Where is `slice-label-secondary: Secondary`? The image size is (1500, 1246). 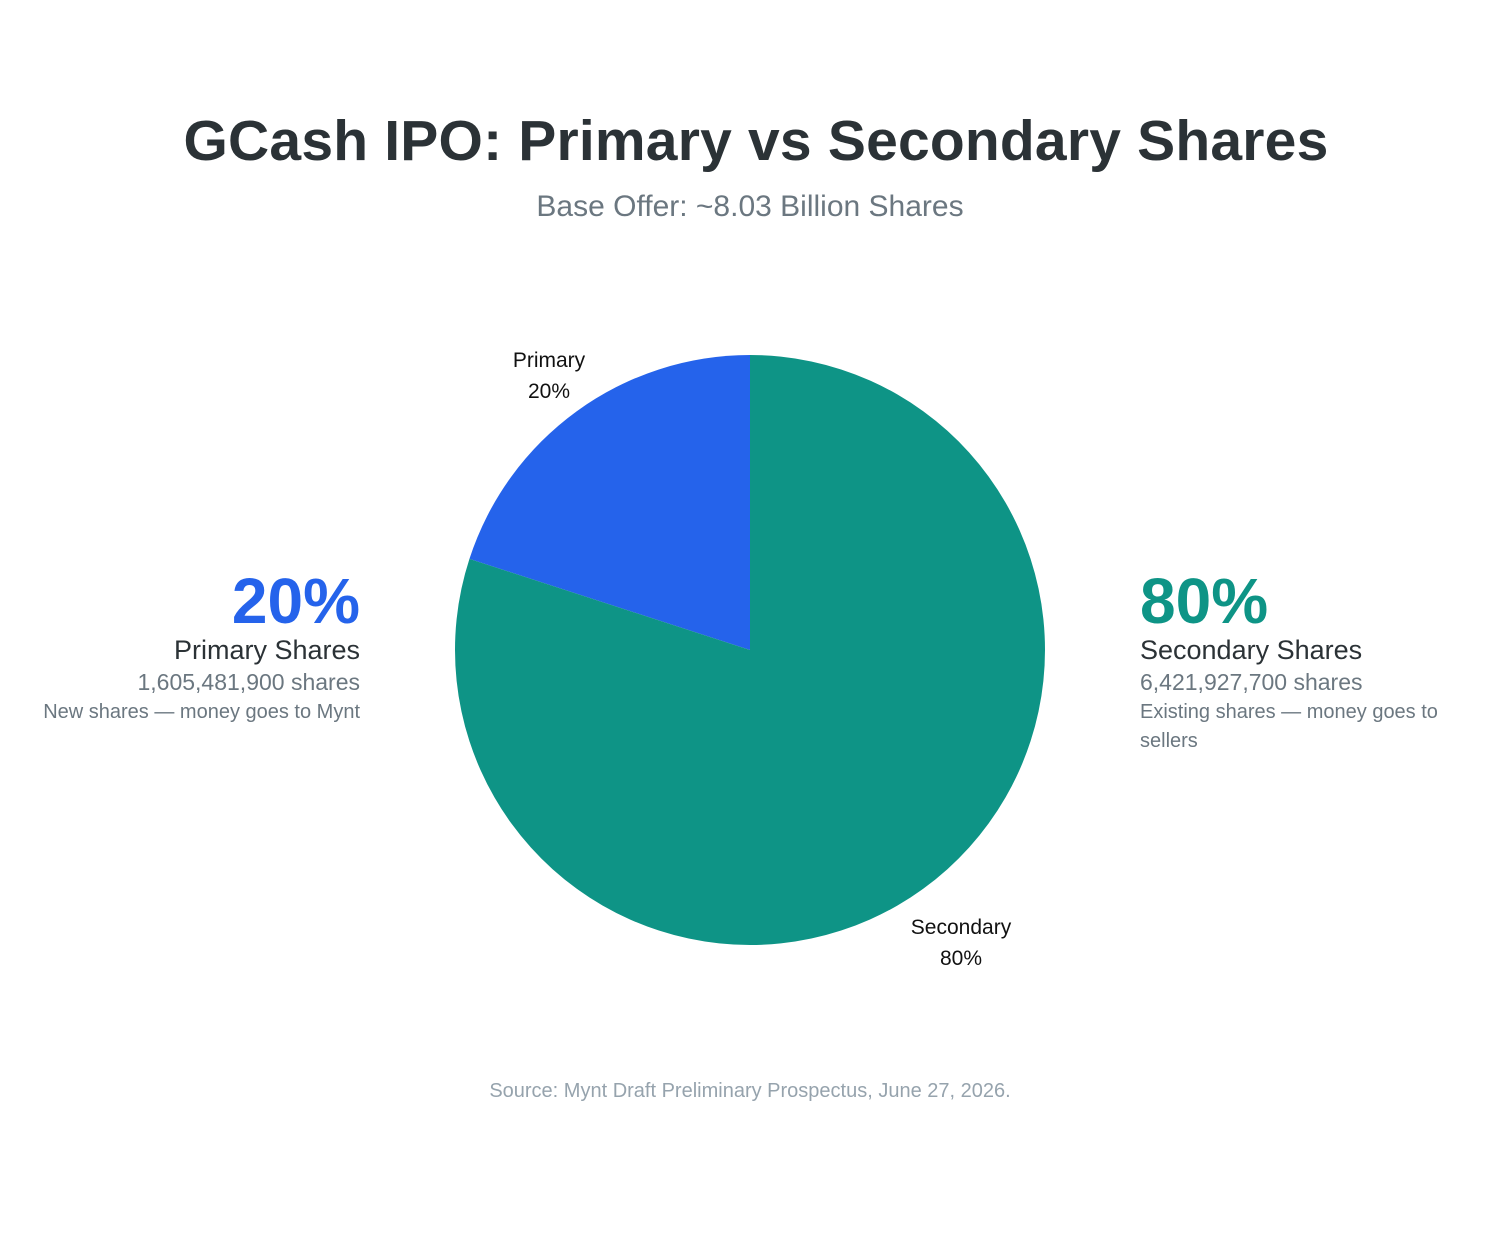
slice-label-secondary: Secondary is located at coordinates (961, 927).